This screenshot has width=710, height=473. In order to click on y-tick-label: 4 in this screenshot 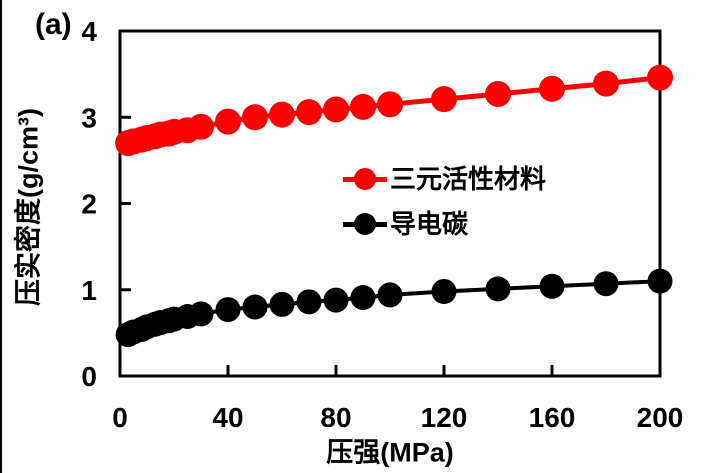, I will do `click(89, 31)`.